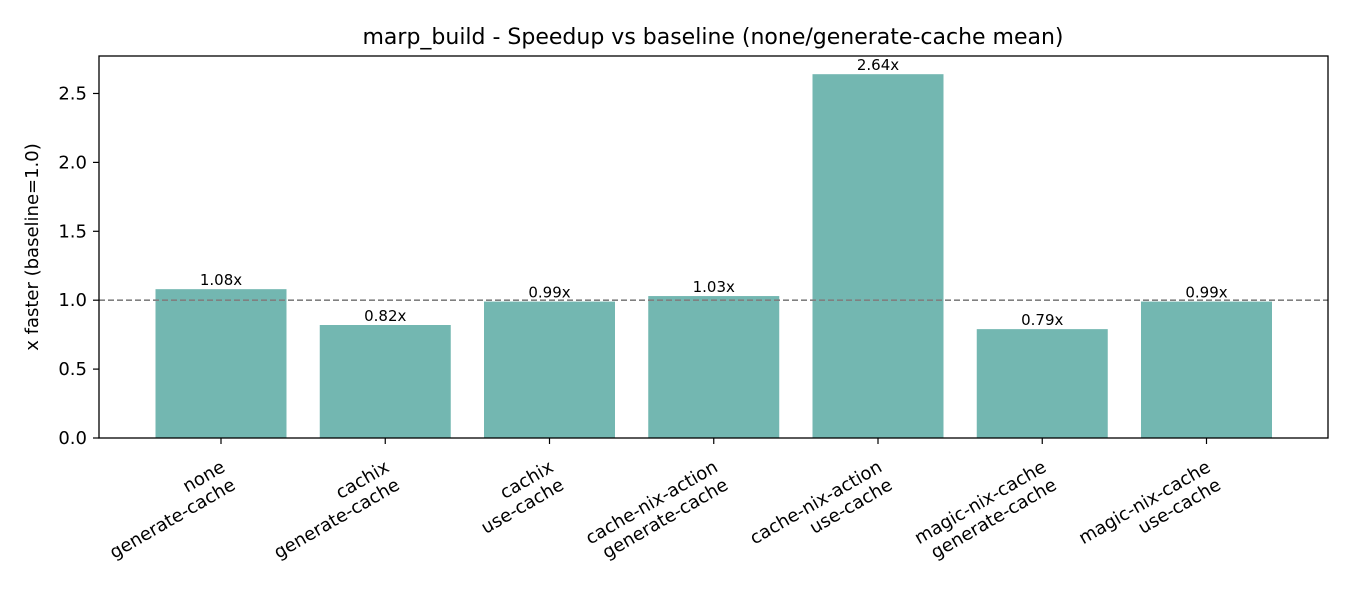 This screenshot has width=1350, height=600. What do you see at coordinates (1149, 512) in the screenshot?
I see `x-tick-label-6: magic-nix-cacheuse-cache` at bounding box center [1149, 512].